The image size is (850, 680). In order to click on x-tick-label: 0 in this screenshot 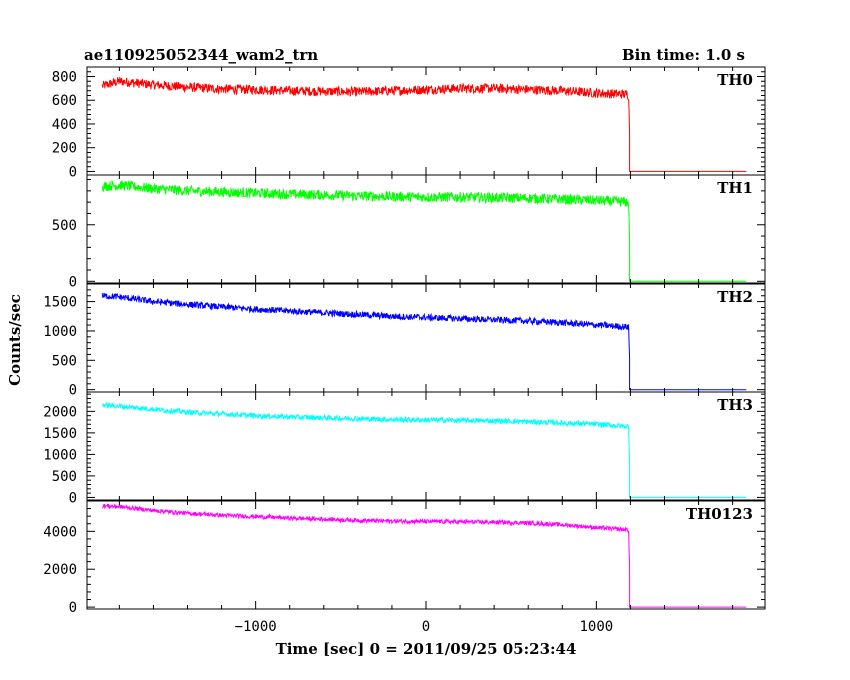, I will do `click(426, 627)`.